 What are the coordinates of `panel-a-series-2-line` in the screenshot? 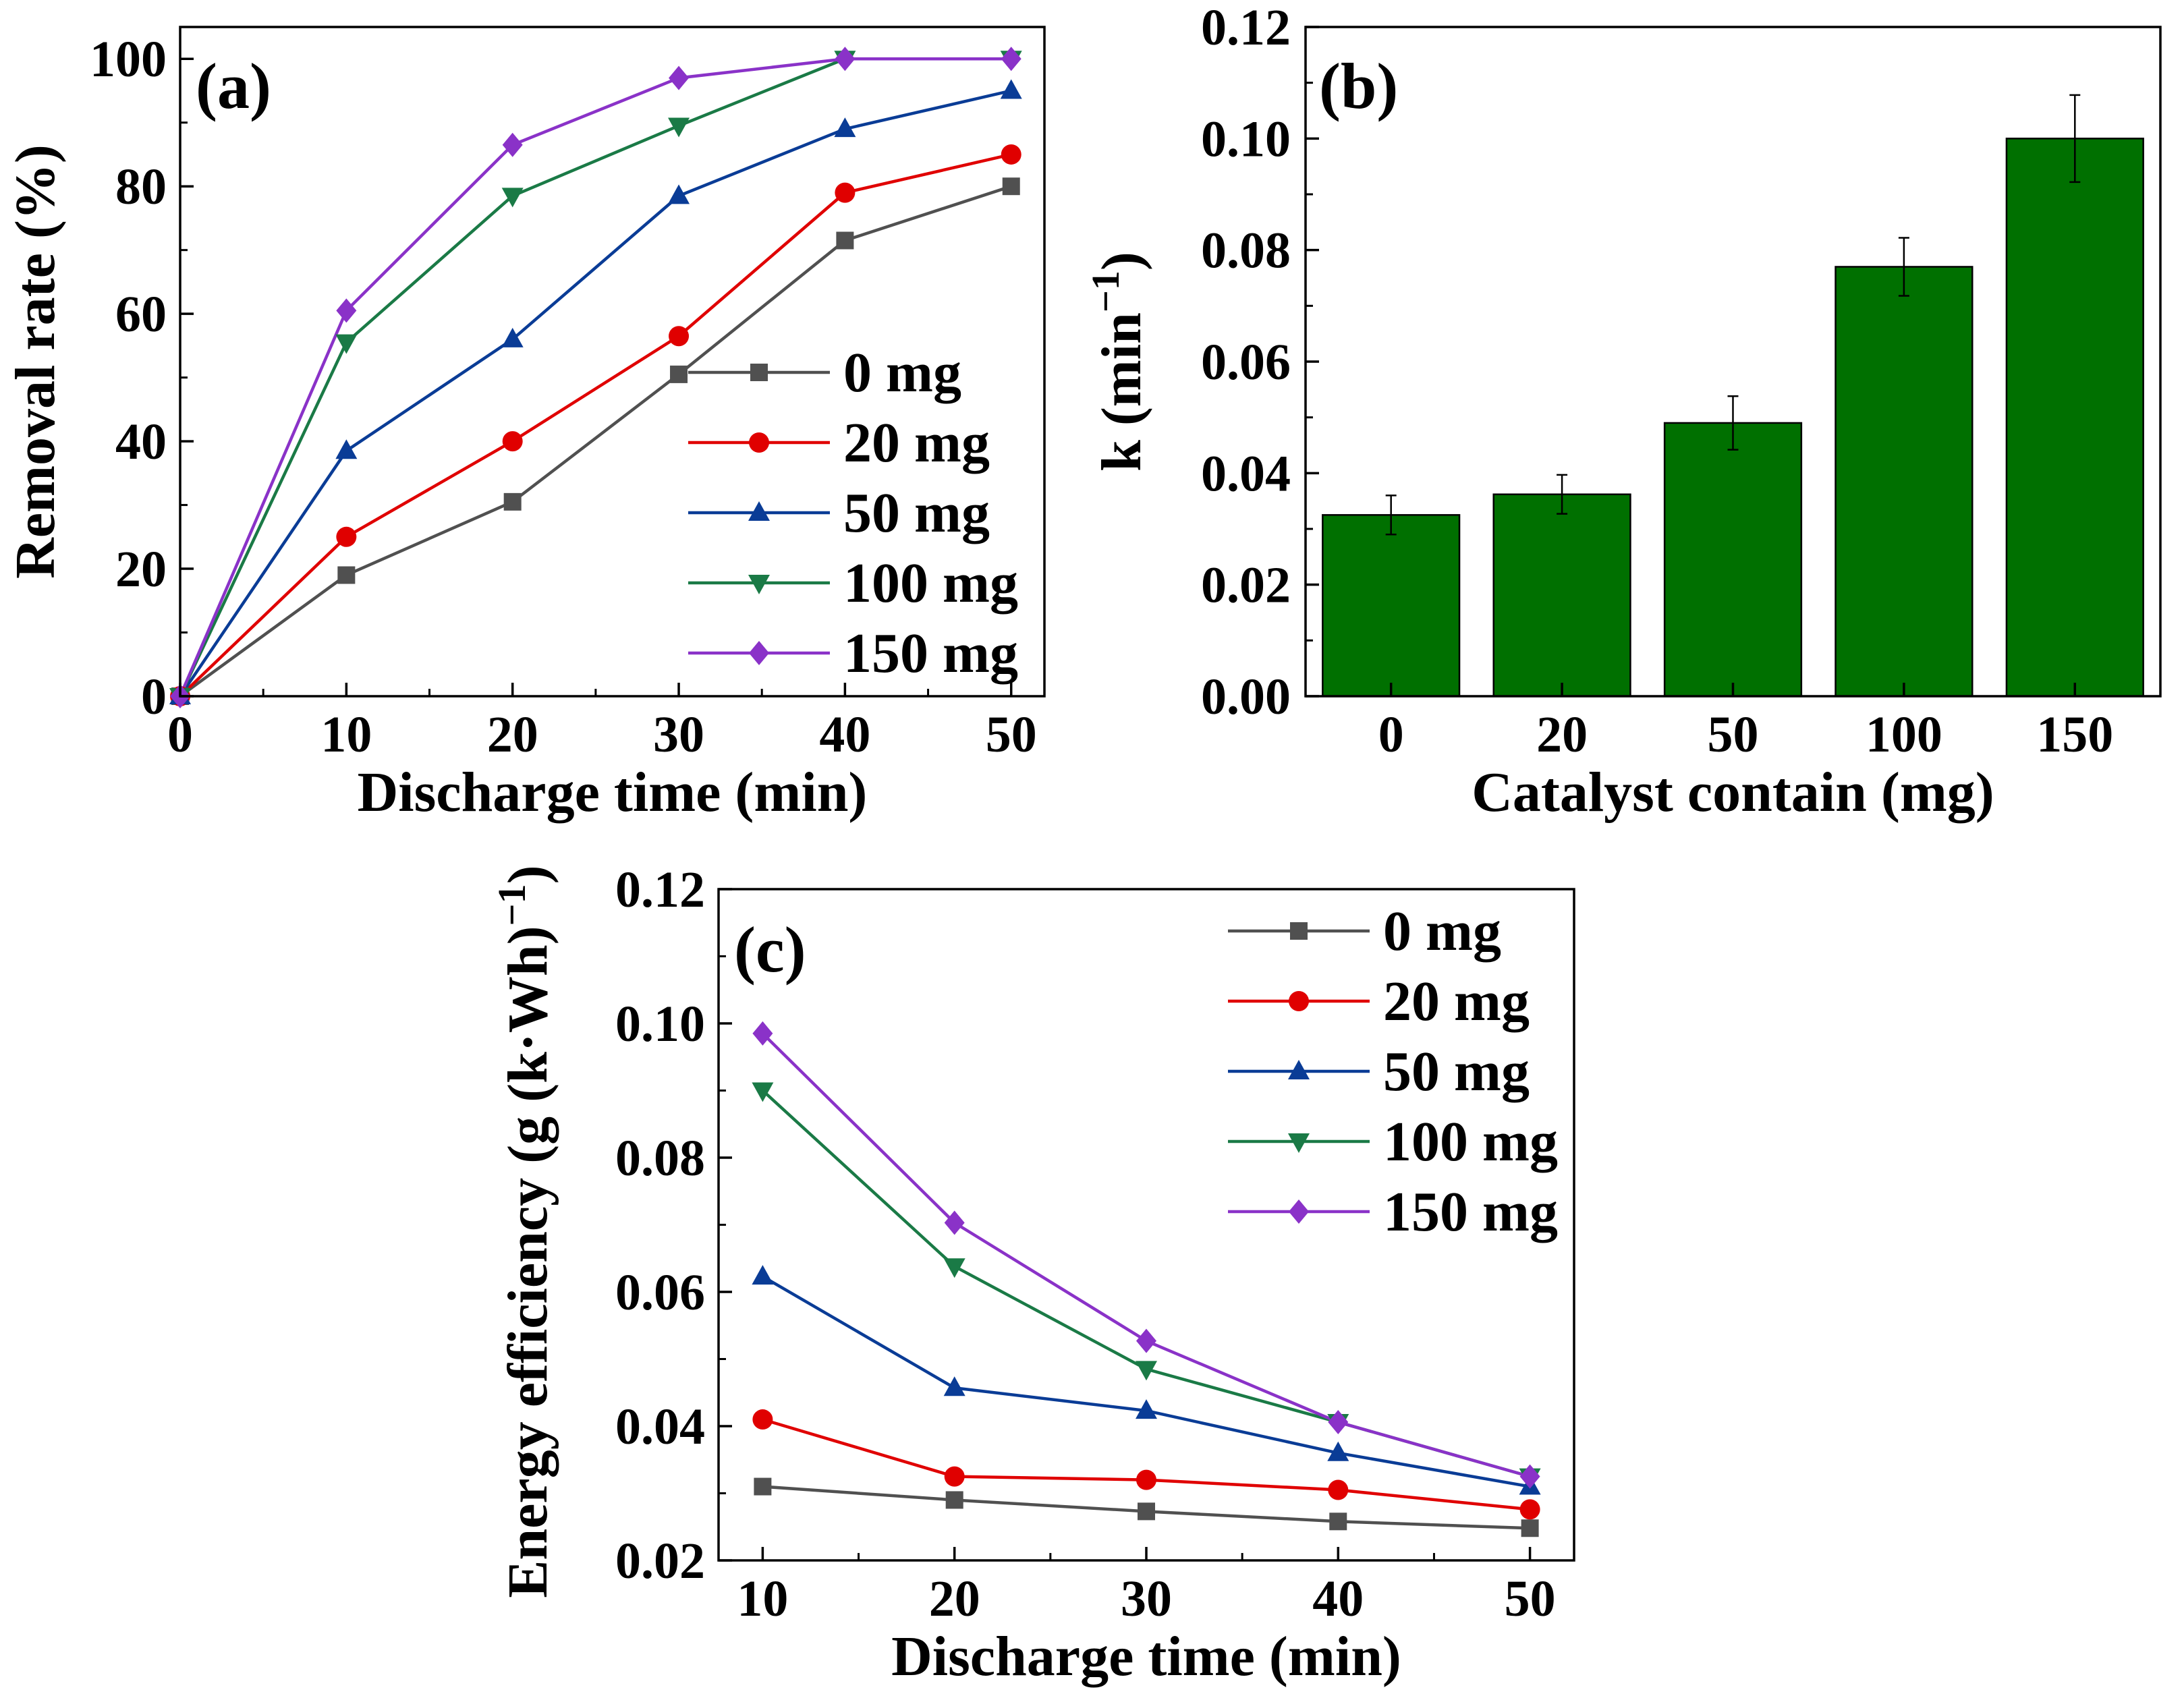 It's located at (595, 393).